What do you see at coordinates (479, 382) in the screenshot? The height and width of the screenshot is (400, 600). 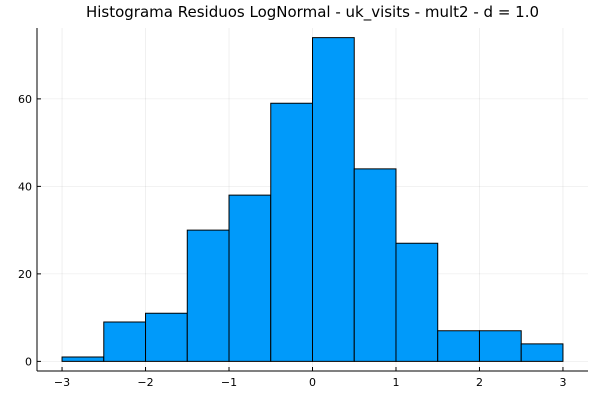 I see `x-tick-label: 2` at bounding box center [479, 382].